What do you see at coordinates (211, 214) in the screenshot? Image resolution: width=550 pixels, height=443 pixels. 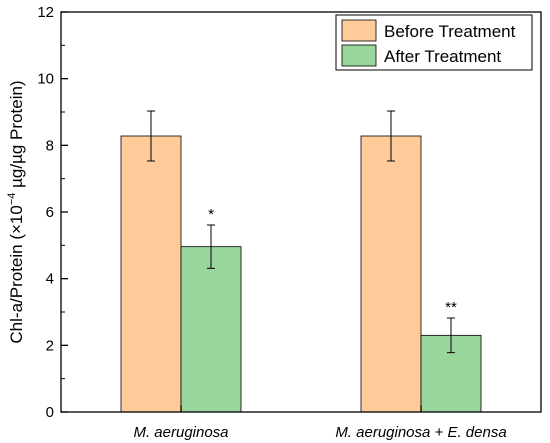 I see `significance-marker: *` at bounding box center [211, 214].